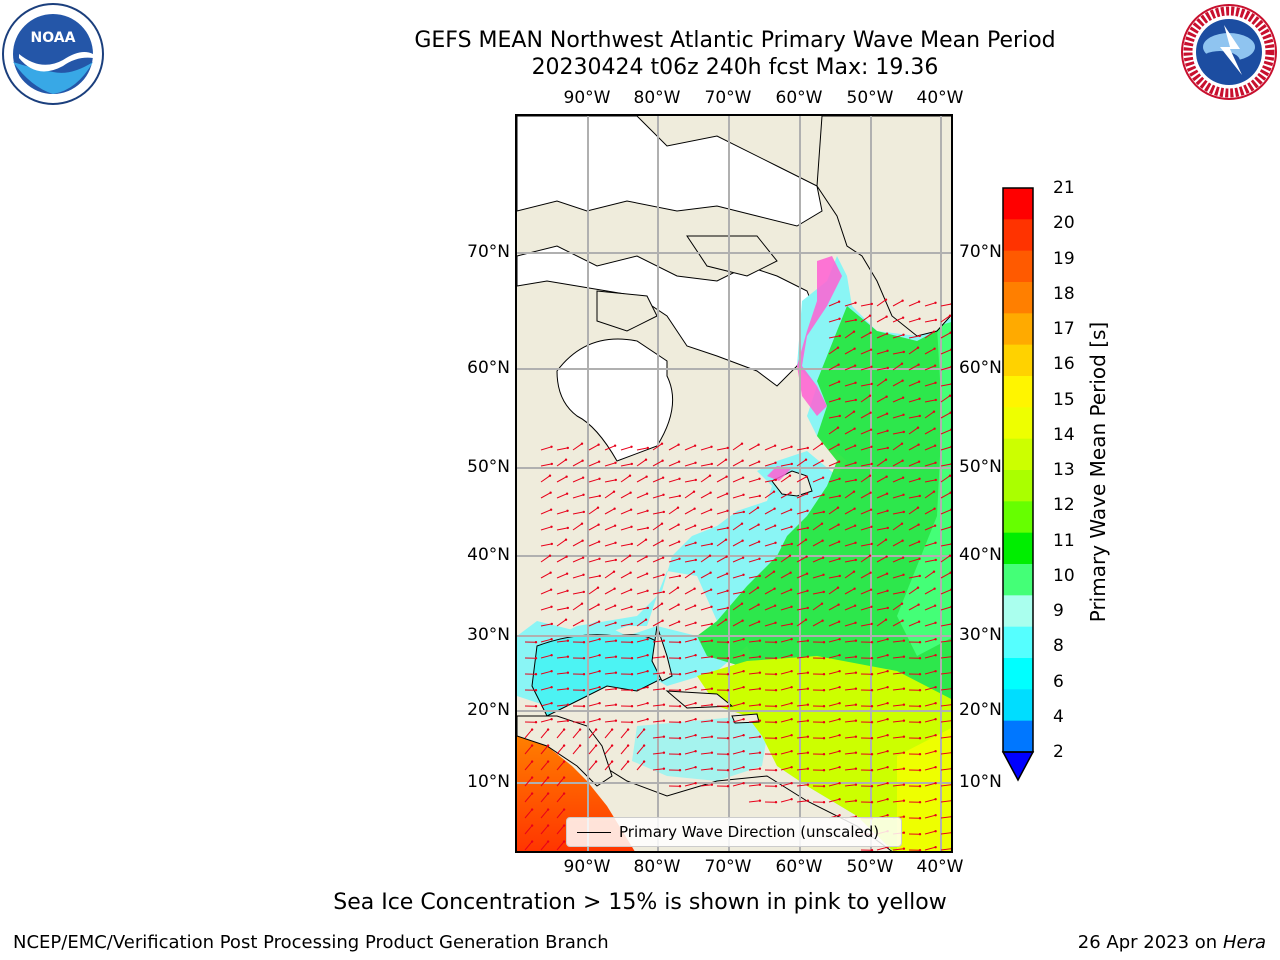 Image resolution: width=1280 pixels, height=960 pixels. I want to click on lat-label-left: 10°N, so click(488, 782).